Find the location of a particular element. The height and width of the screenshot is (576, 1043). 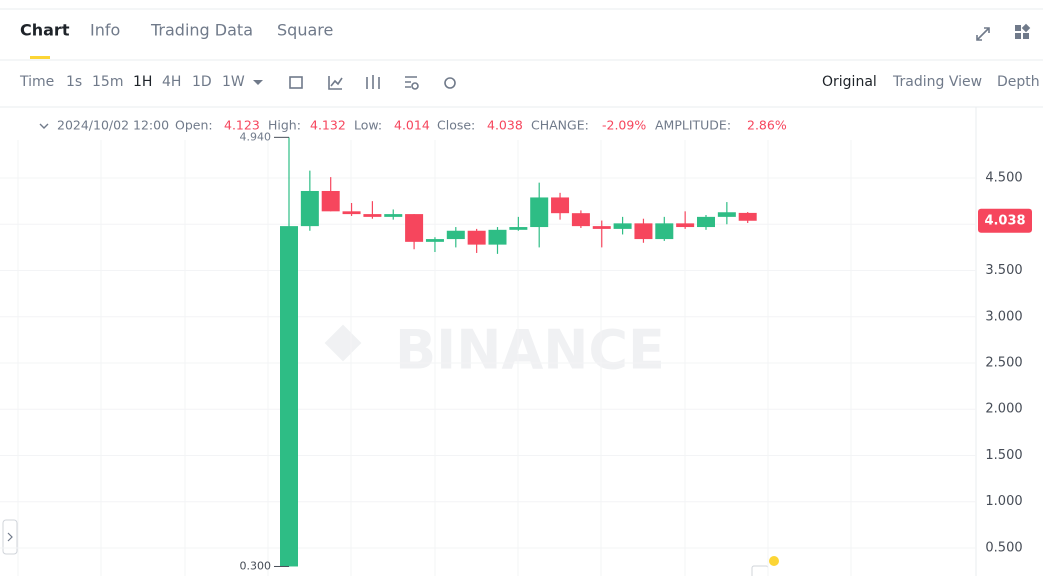

candle-type-icon is located at coordinates (373, 82).